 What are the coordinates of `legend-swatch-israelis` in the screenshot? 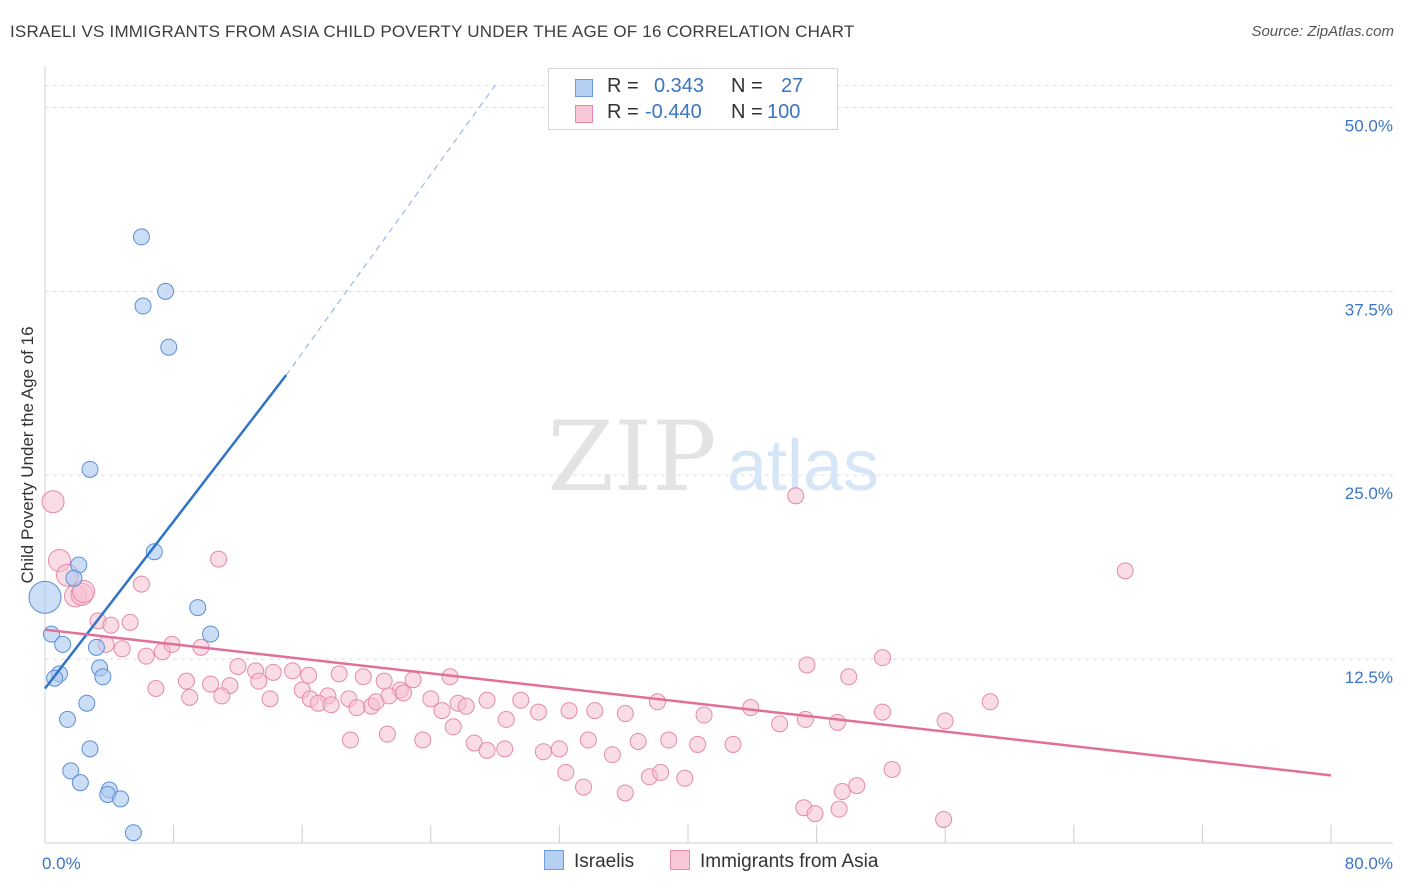 It's located at (554, 860).